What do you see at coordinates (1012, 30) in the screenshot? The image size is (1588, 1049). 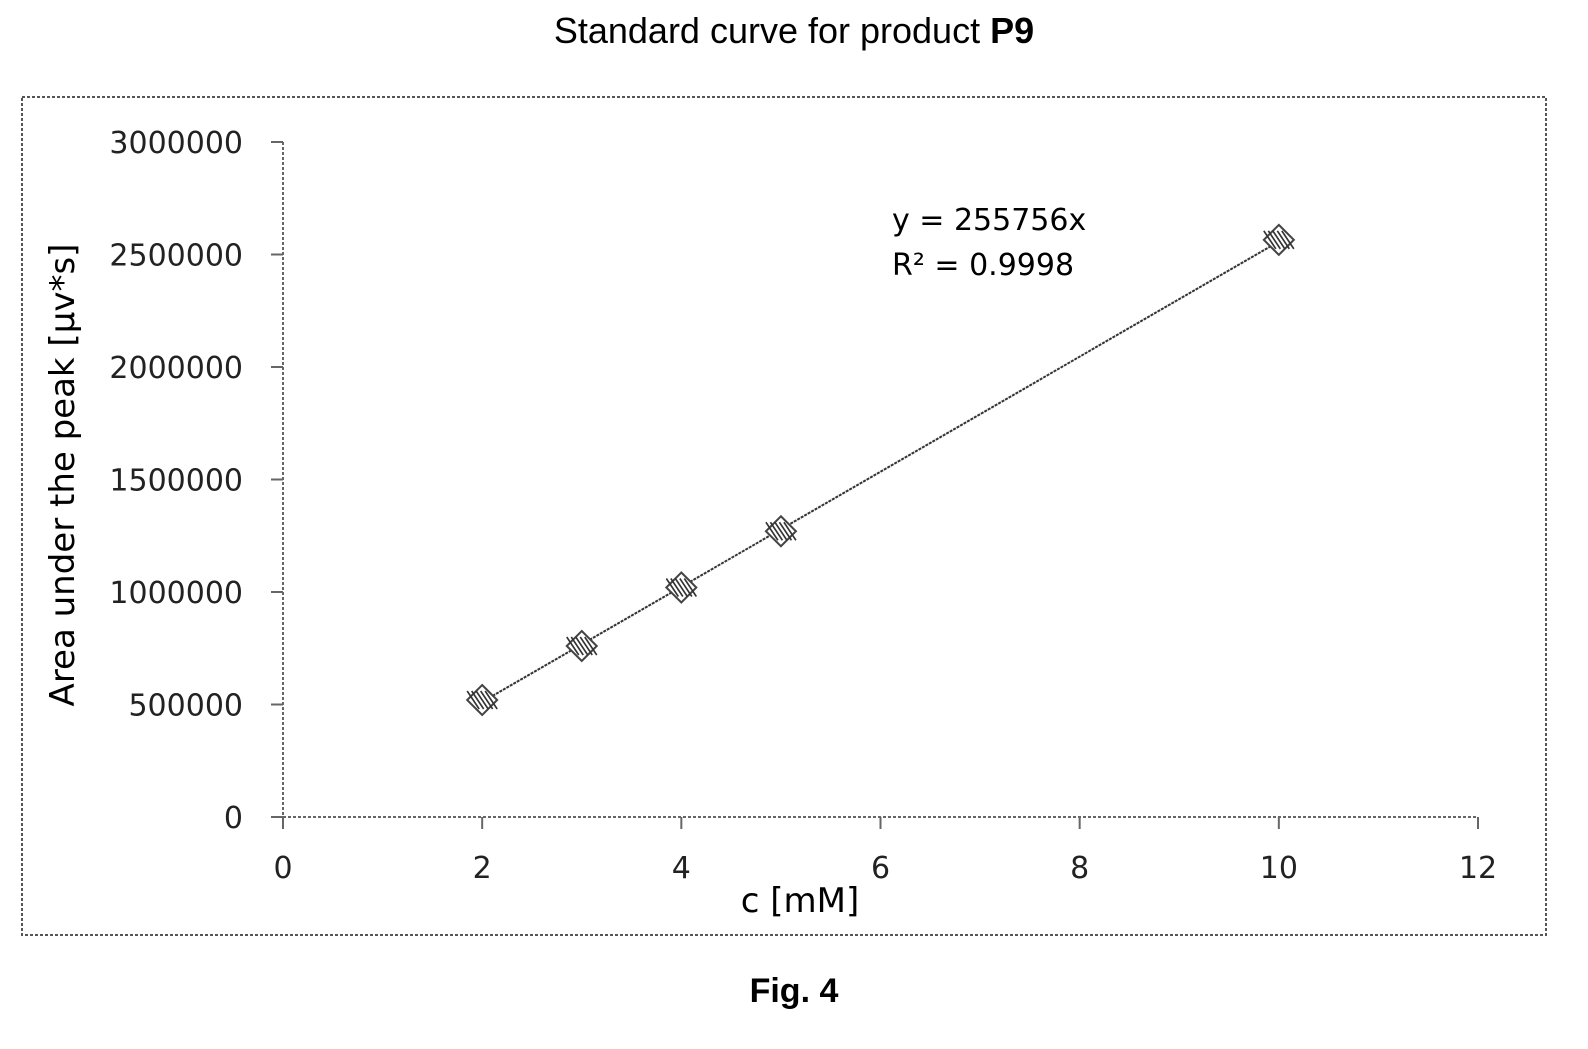 I see `chart-title-bold: P9` at bounding box center [1012, 30].